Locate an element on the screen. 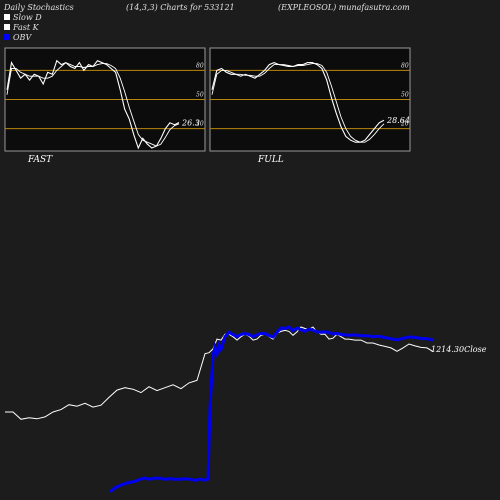 The width and height of the screenshot is (500, 500). full-panel-title: FULL is located at coordinates (270, 160).